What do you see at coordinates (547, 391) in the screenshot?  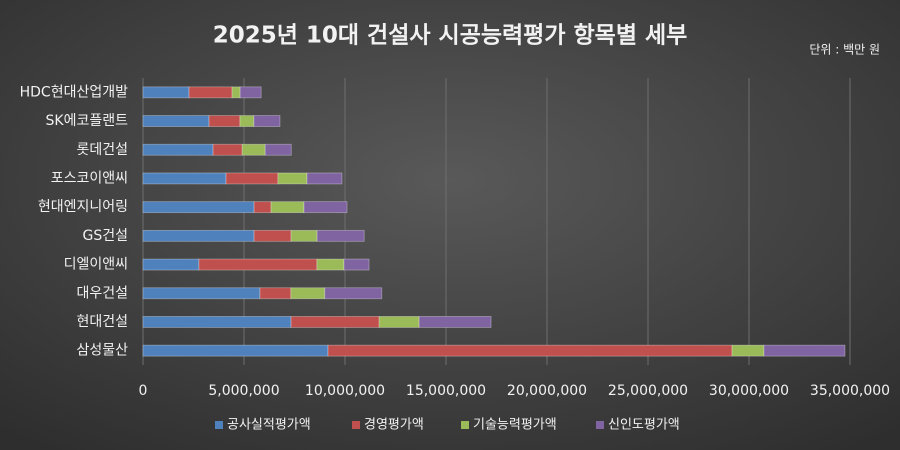 I see `x-tick-label: 20,000,000` at bounding box center [547, 391].